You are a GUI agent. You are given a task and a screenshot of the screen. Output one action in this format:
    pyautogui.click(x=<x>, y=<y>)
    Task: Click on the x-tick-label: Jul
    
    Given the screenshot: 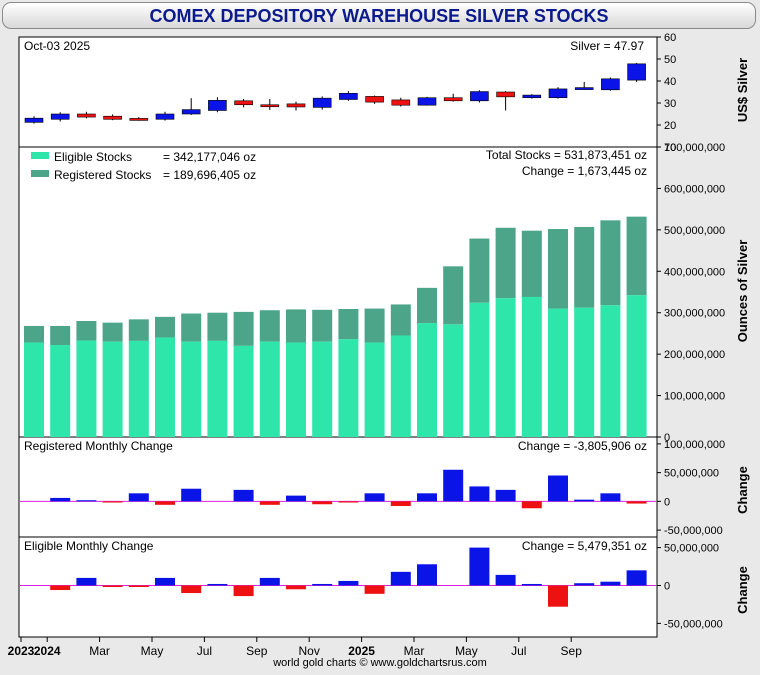 What is the action you would take?
    pyautogui.click(x=204, y=651)
    